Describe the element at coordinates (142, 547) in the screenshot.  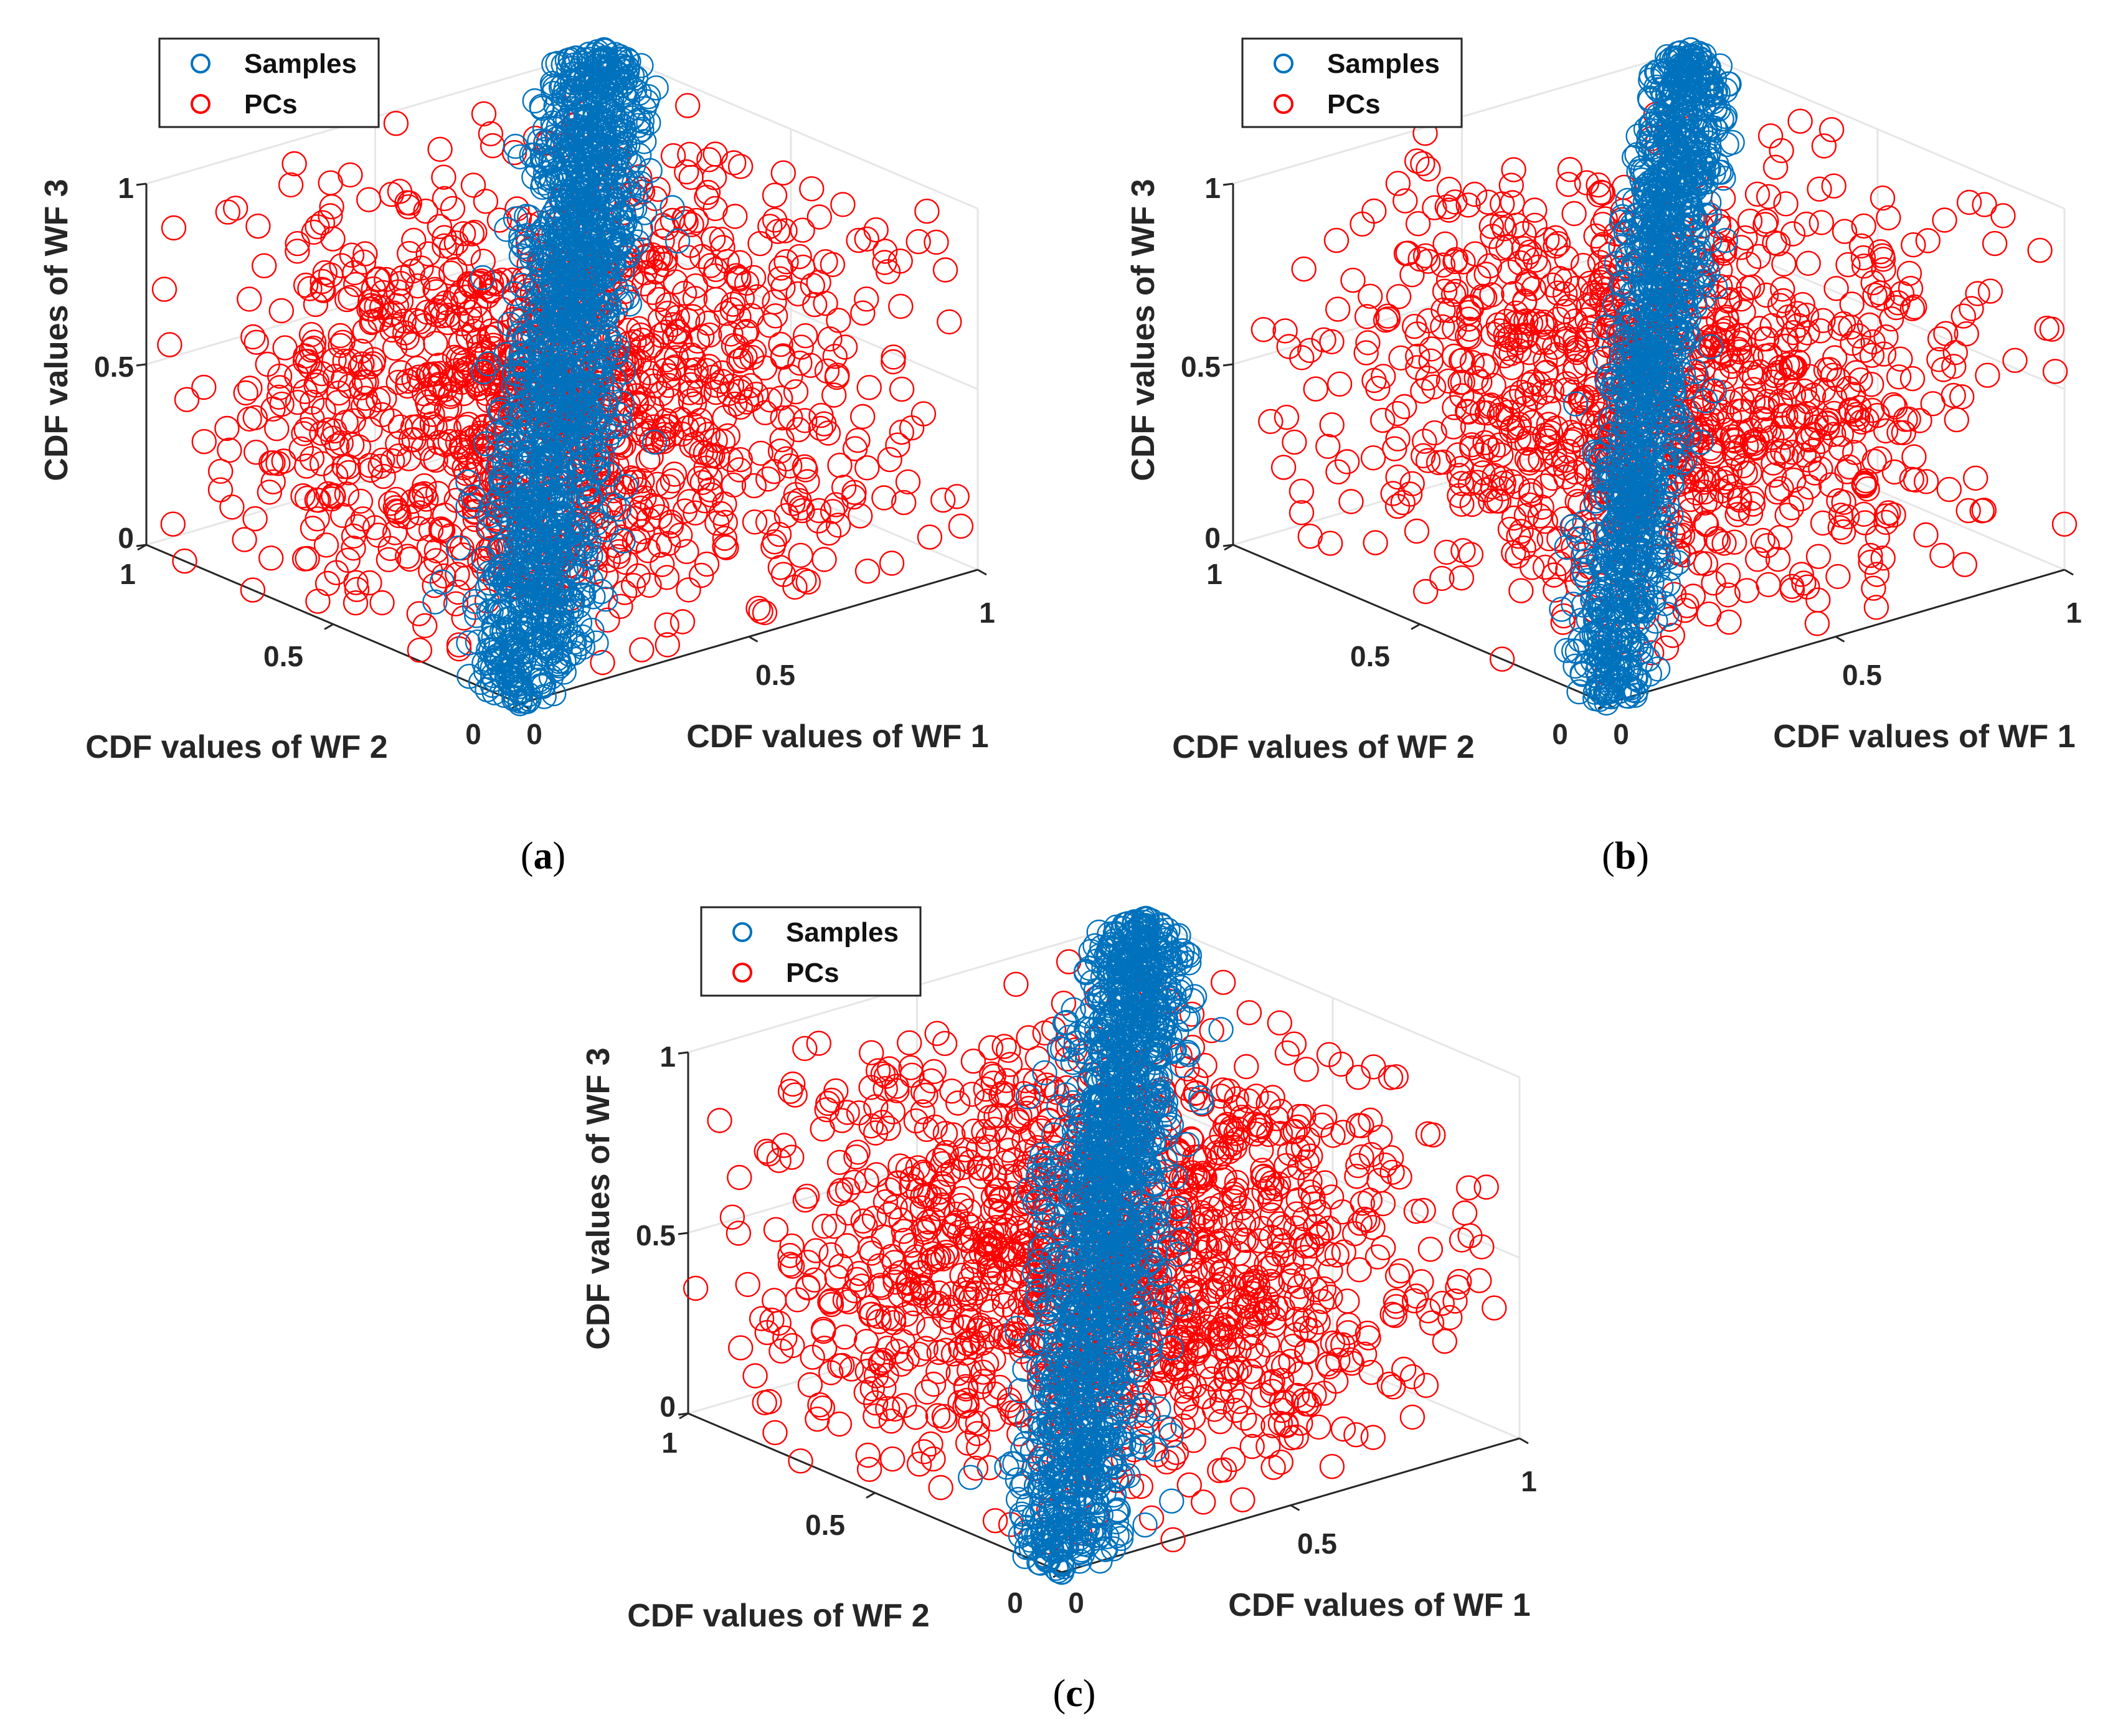
I see `y-tick-mark` at that location.